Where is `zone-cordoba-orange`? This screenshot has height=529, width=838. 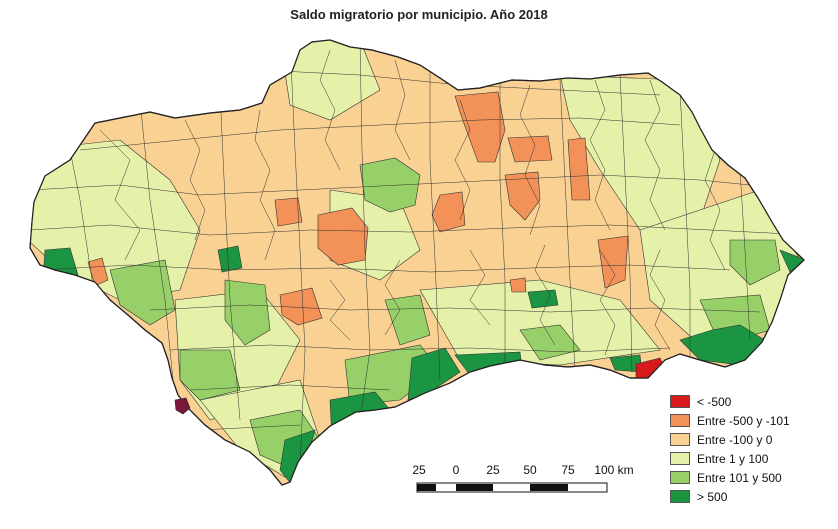
zone-cordoba-orange is located at coordinates (448, 212).